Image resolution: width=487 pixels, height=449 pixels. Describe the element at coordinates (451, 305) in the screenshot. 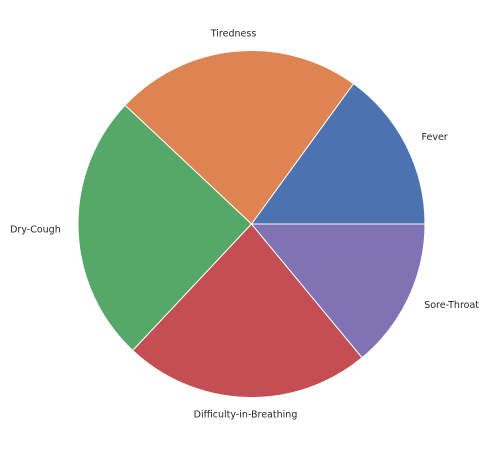

I see `pie-label-sore-throat: Sore-Throat` at that location.